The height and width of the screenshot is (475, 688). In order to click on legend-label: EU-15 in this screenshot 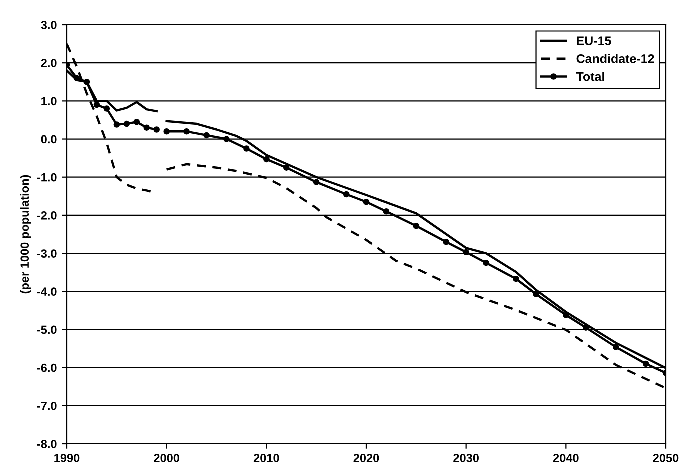, I will do `click(594, 41)`.